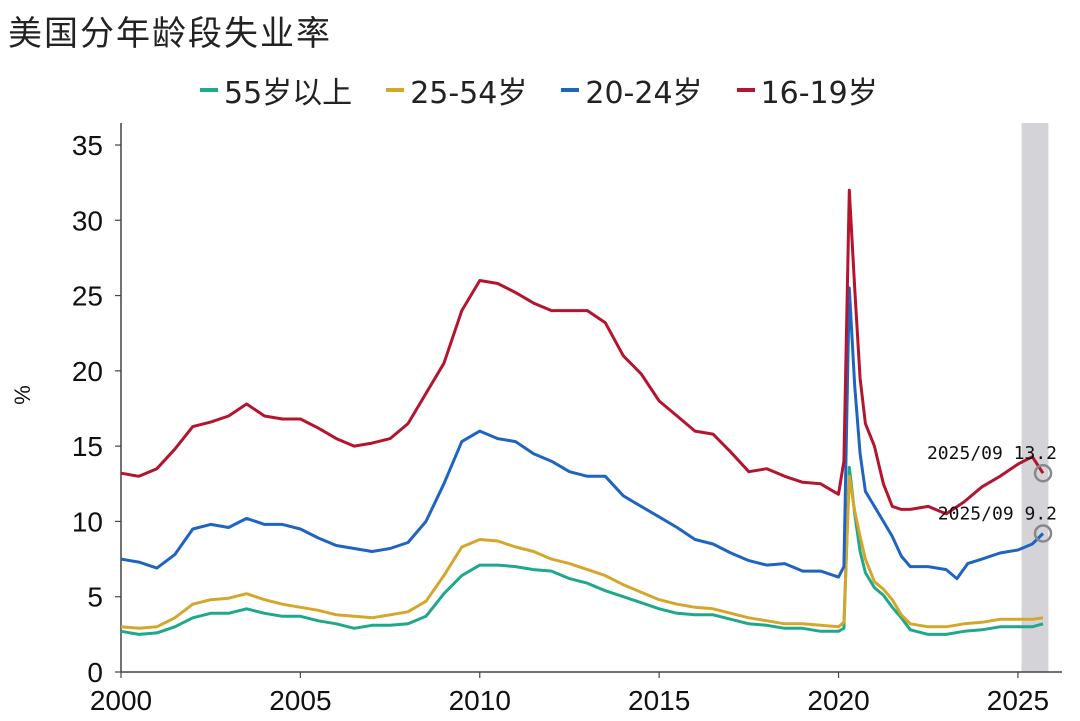  I want to click on legend-item-25-54: 25-54岁, so click(456, 90).